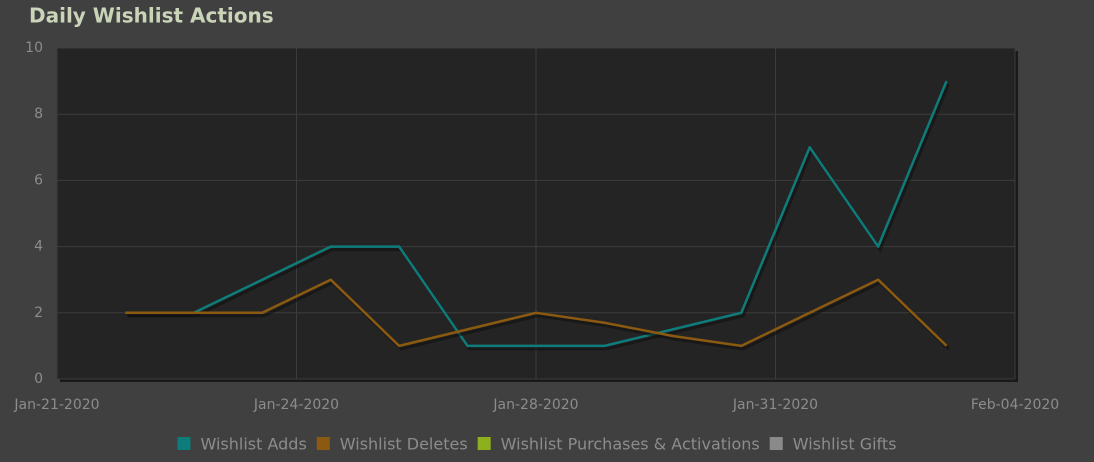  I want to click on x-tick-label: Jan-24-2020, so click(296, 405).